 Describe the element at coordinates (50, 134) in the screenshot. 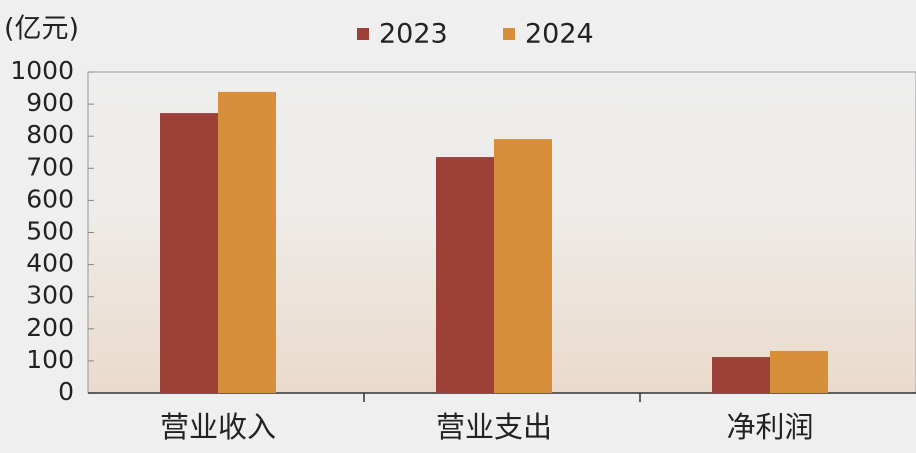

I see `y-tick-label: 800` at that location.